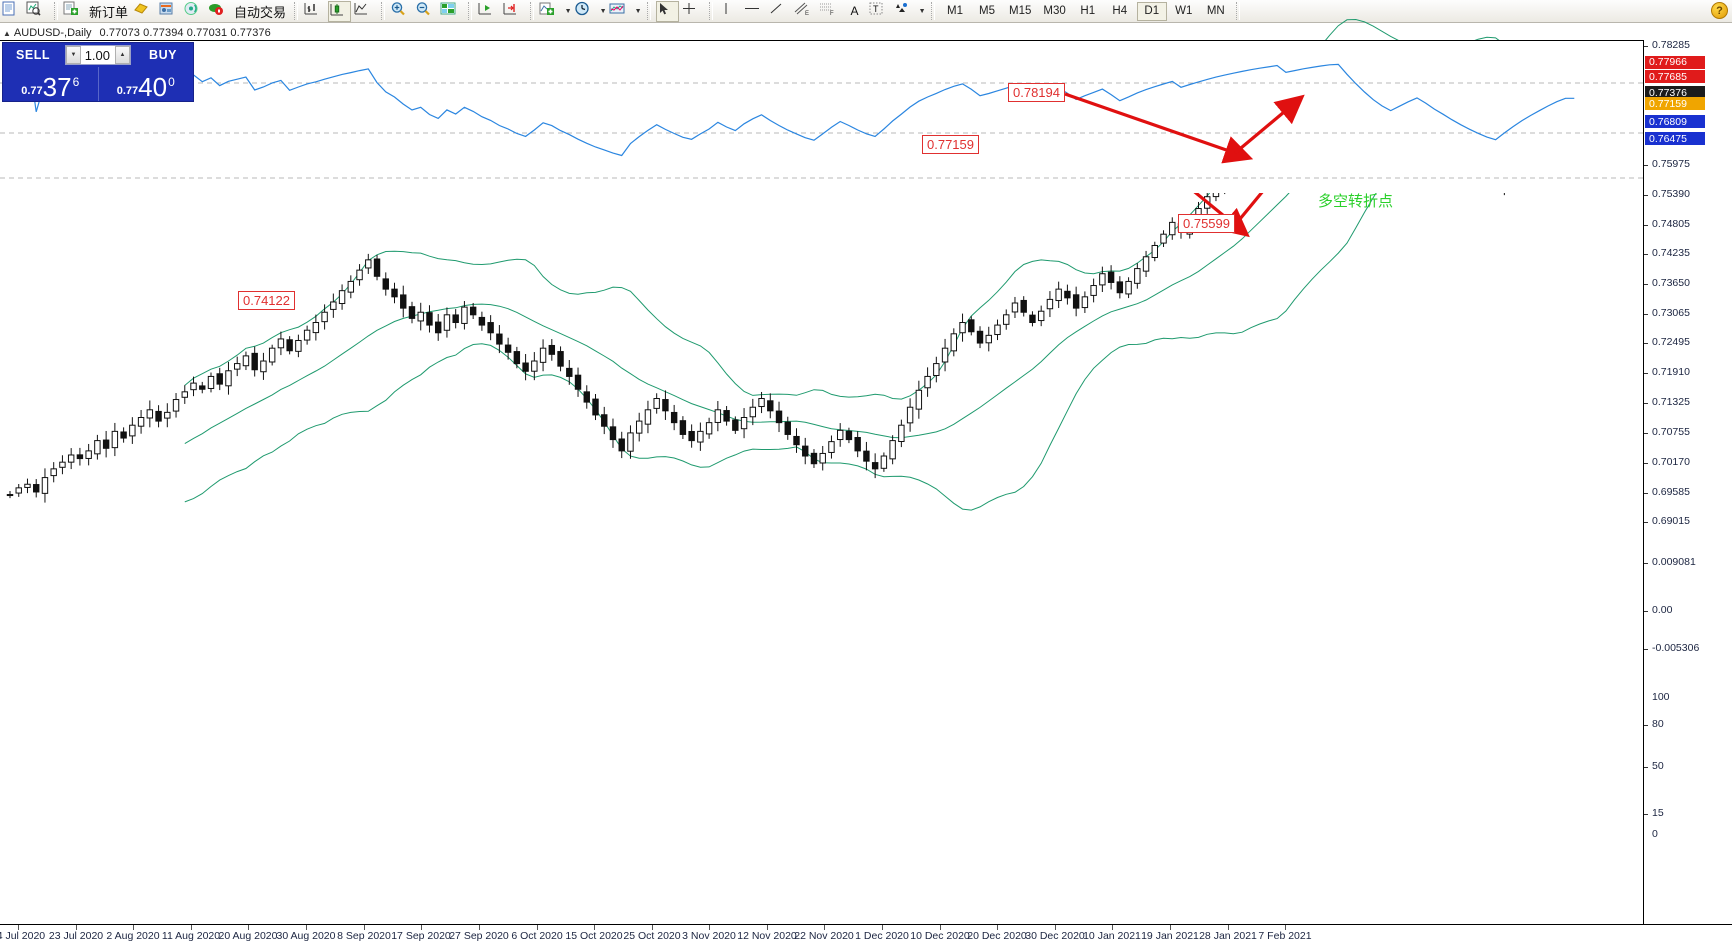 Image resolution: width=1732 pixels, height=948 pixels. I want to click on symbol-search-icon, so click(37, 11).